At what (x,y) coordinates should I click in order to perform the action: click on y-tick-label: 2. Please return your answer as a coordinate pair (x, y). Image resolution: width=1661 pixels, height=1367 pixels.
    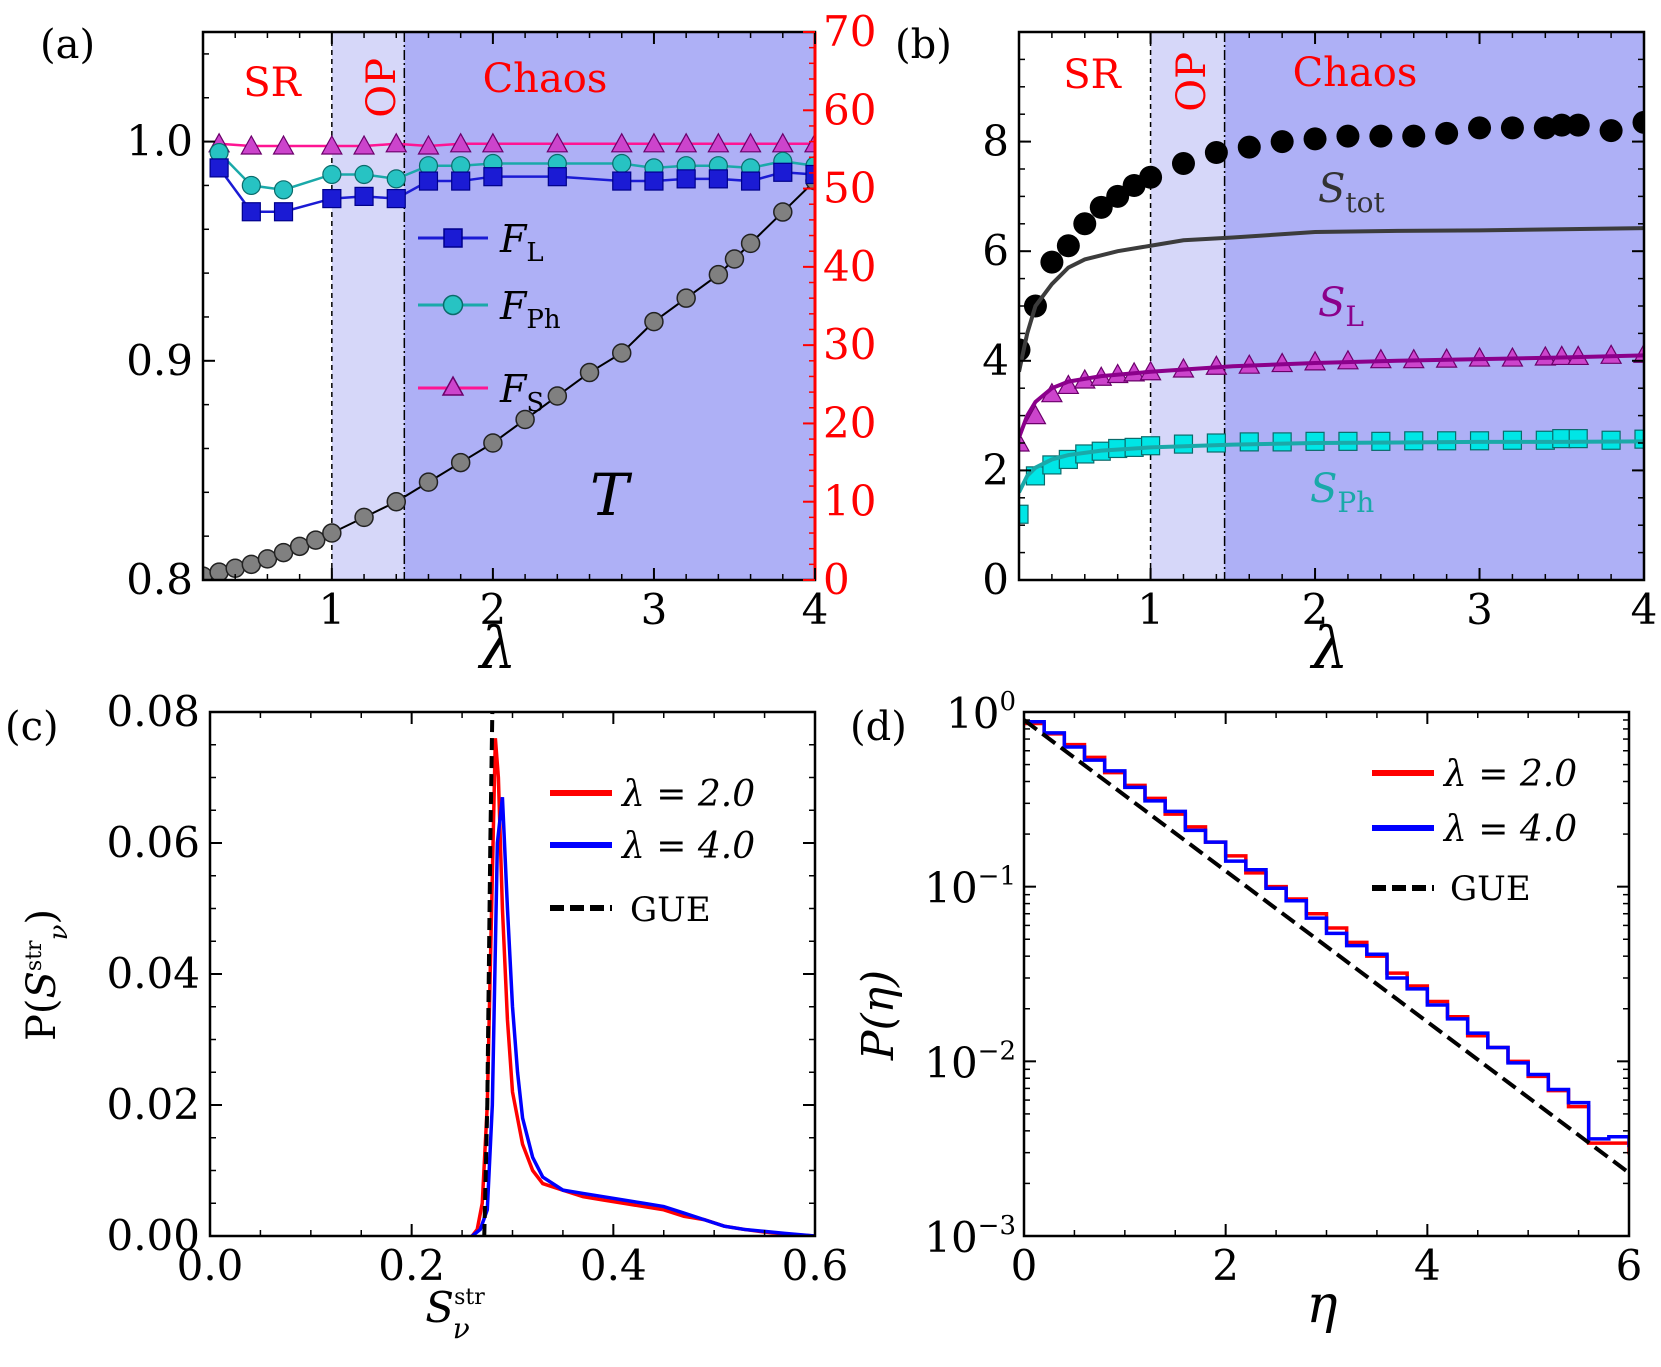
    Looking at the image, I should click on (995, 469).